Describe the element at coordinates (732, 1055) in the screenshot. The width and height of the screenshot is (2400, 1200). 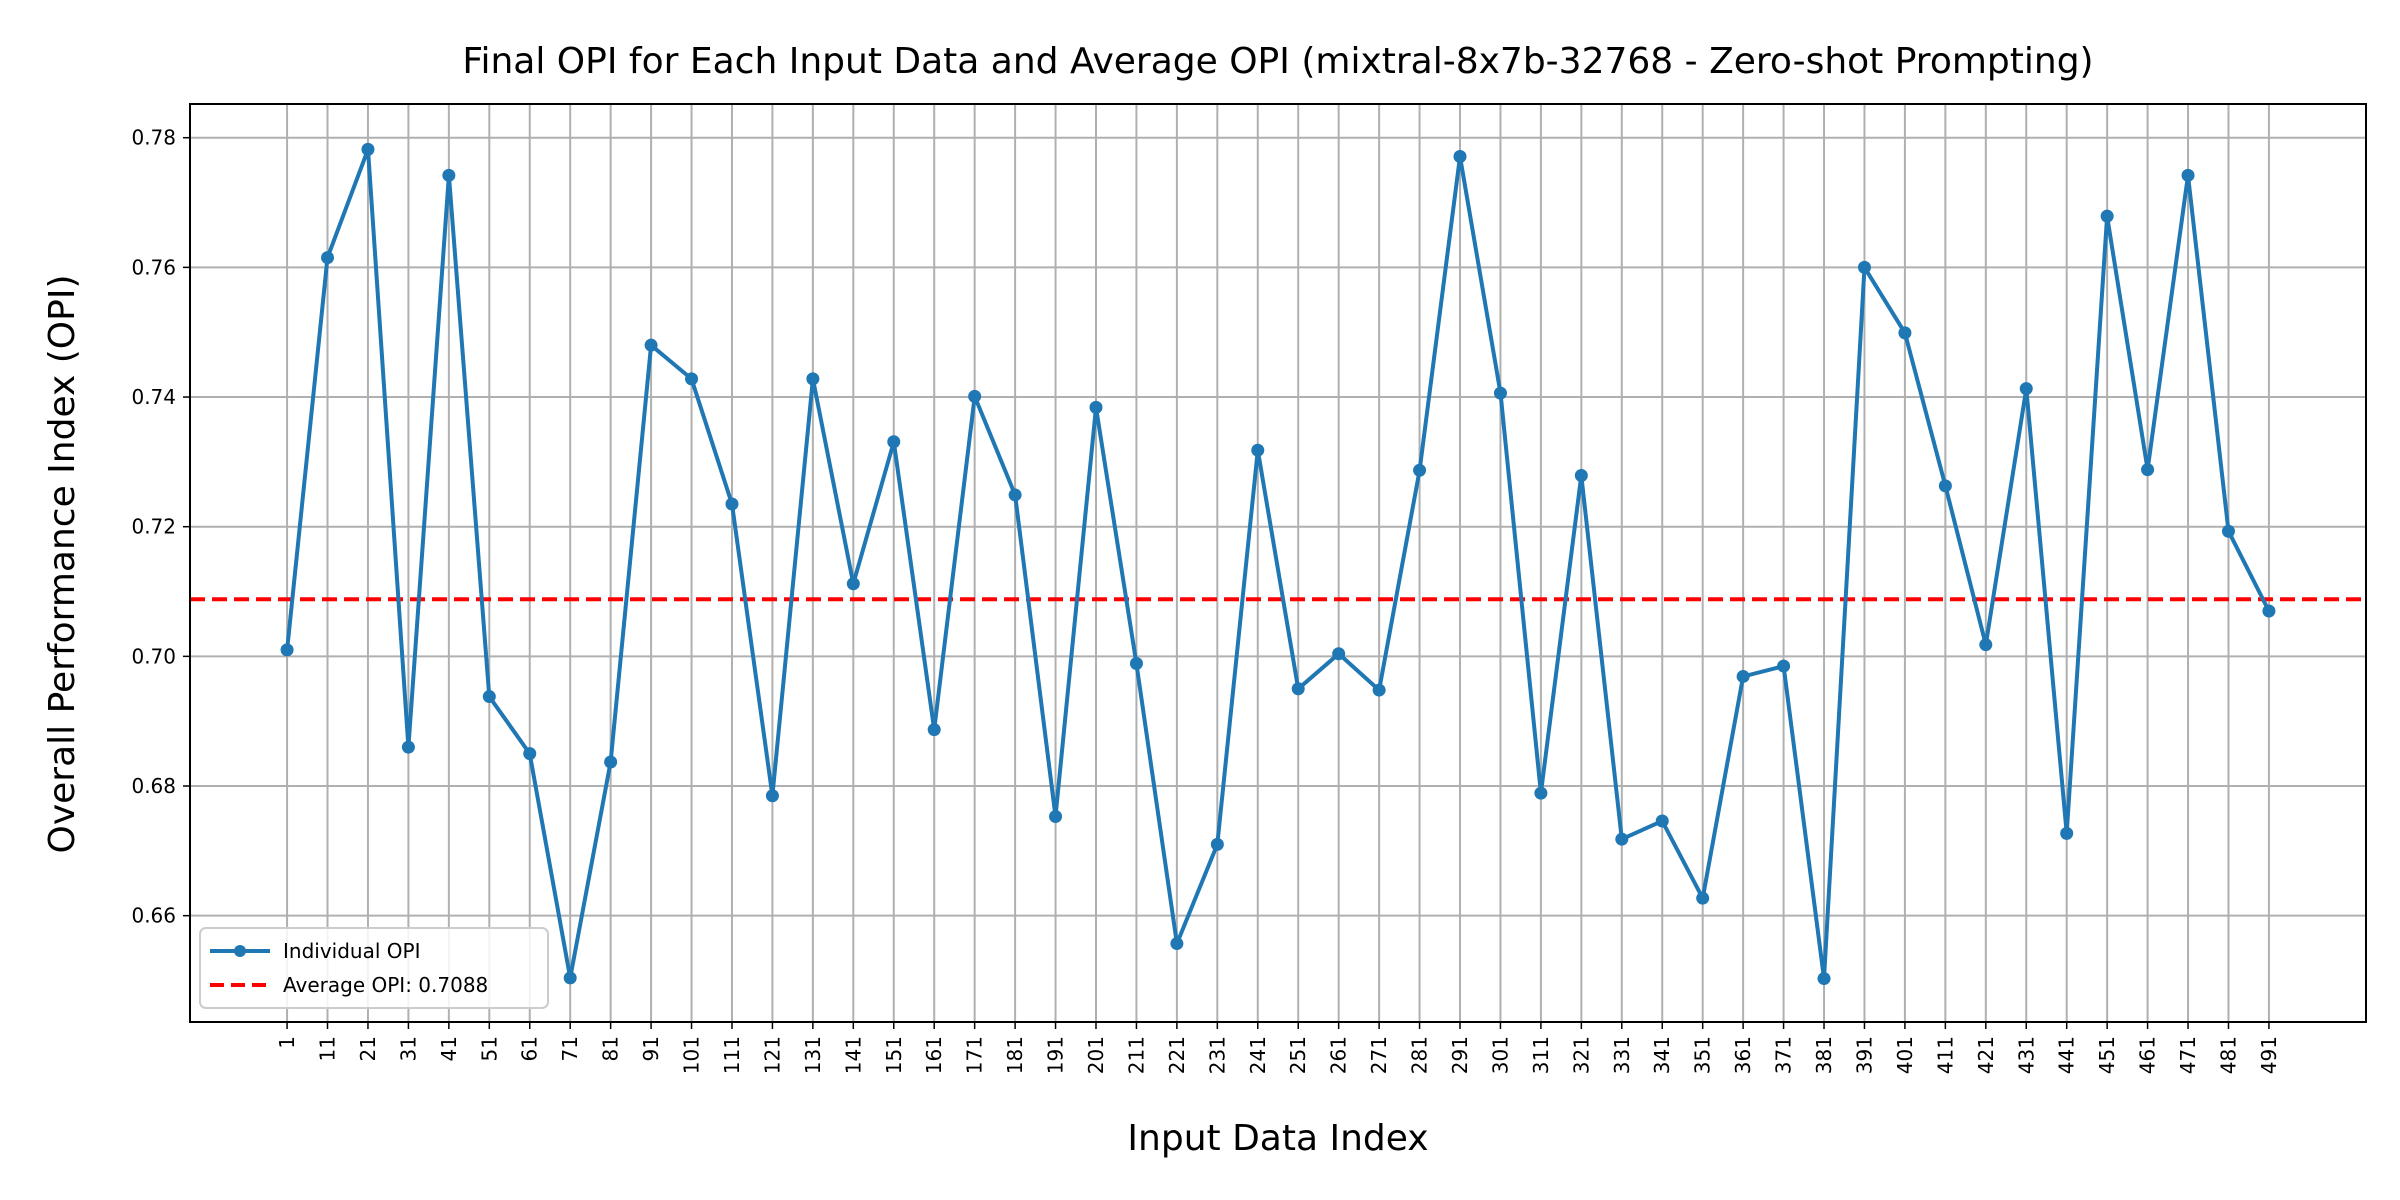
I see `x-tick-label: 111` at that location.